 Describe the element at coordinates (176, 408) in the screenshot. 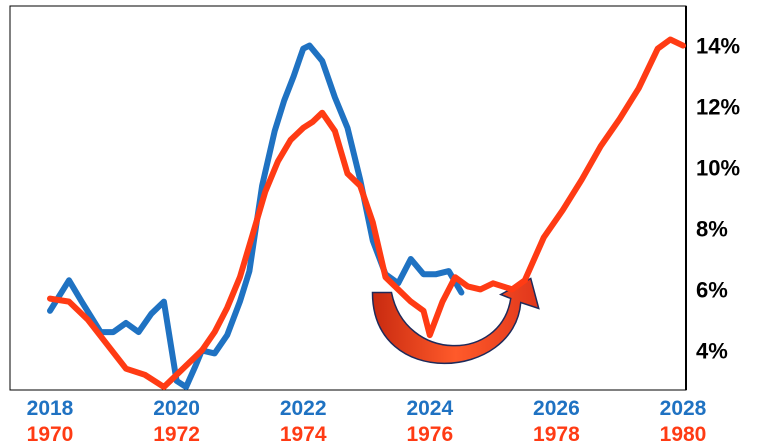

I see `x-tick-label-top: 2020` at that location.